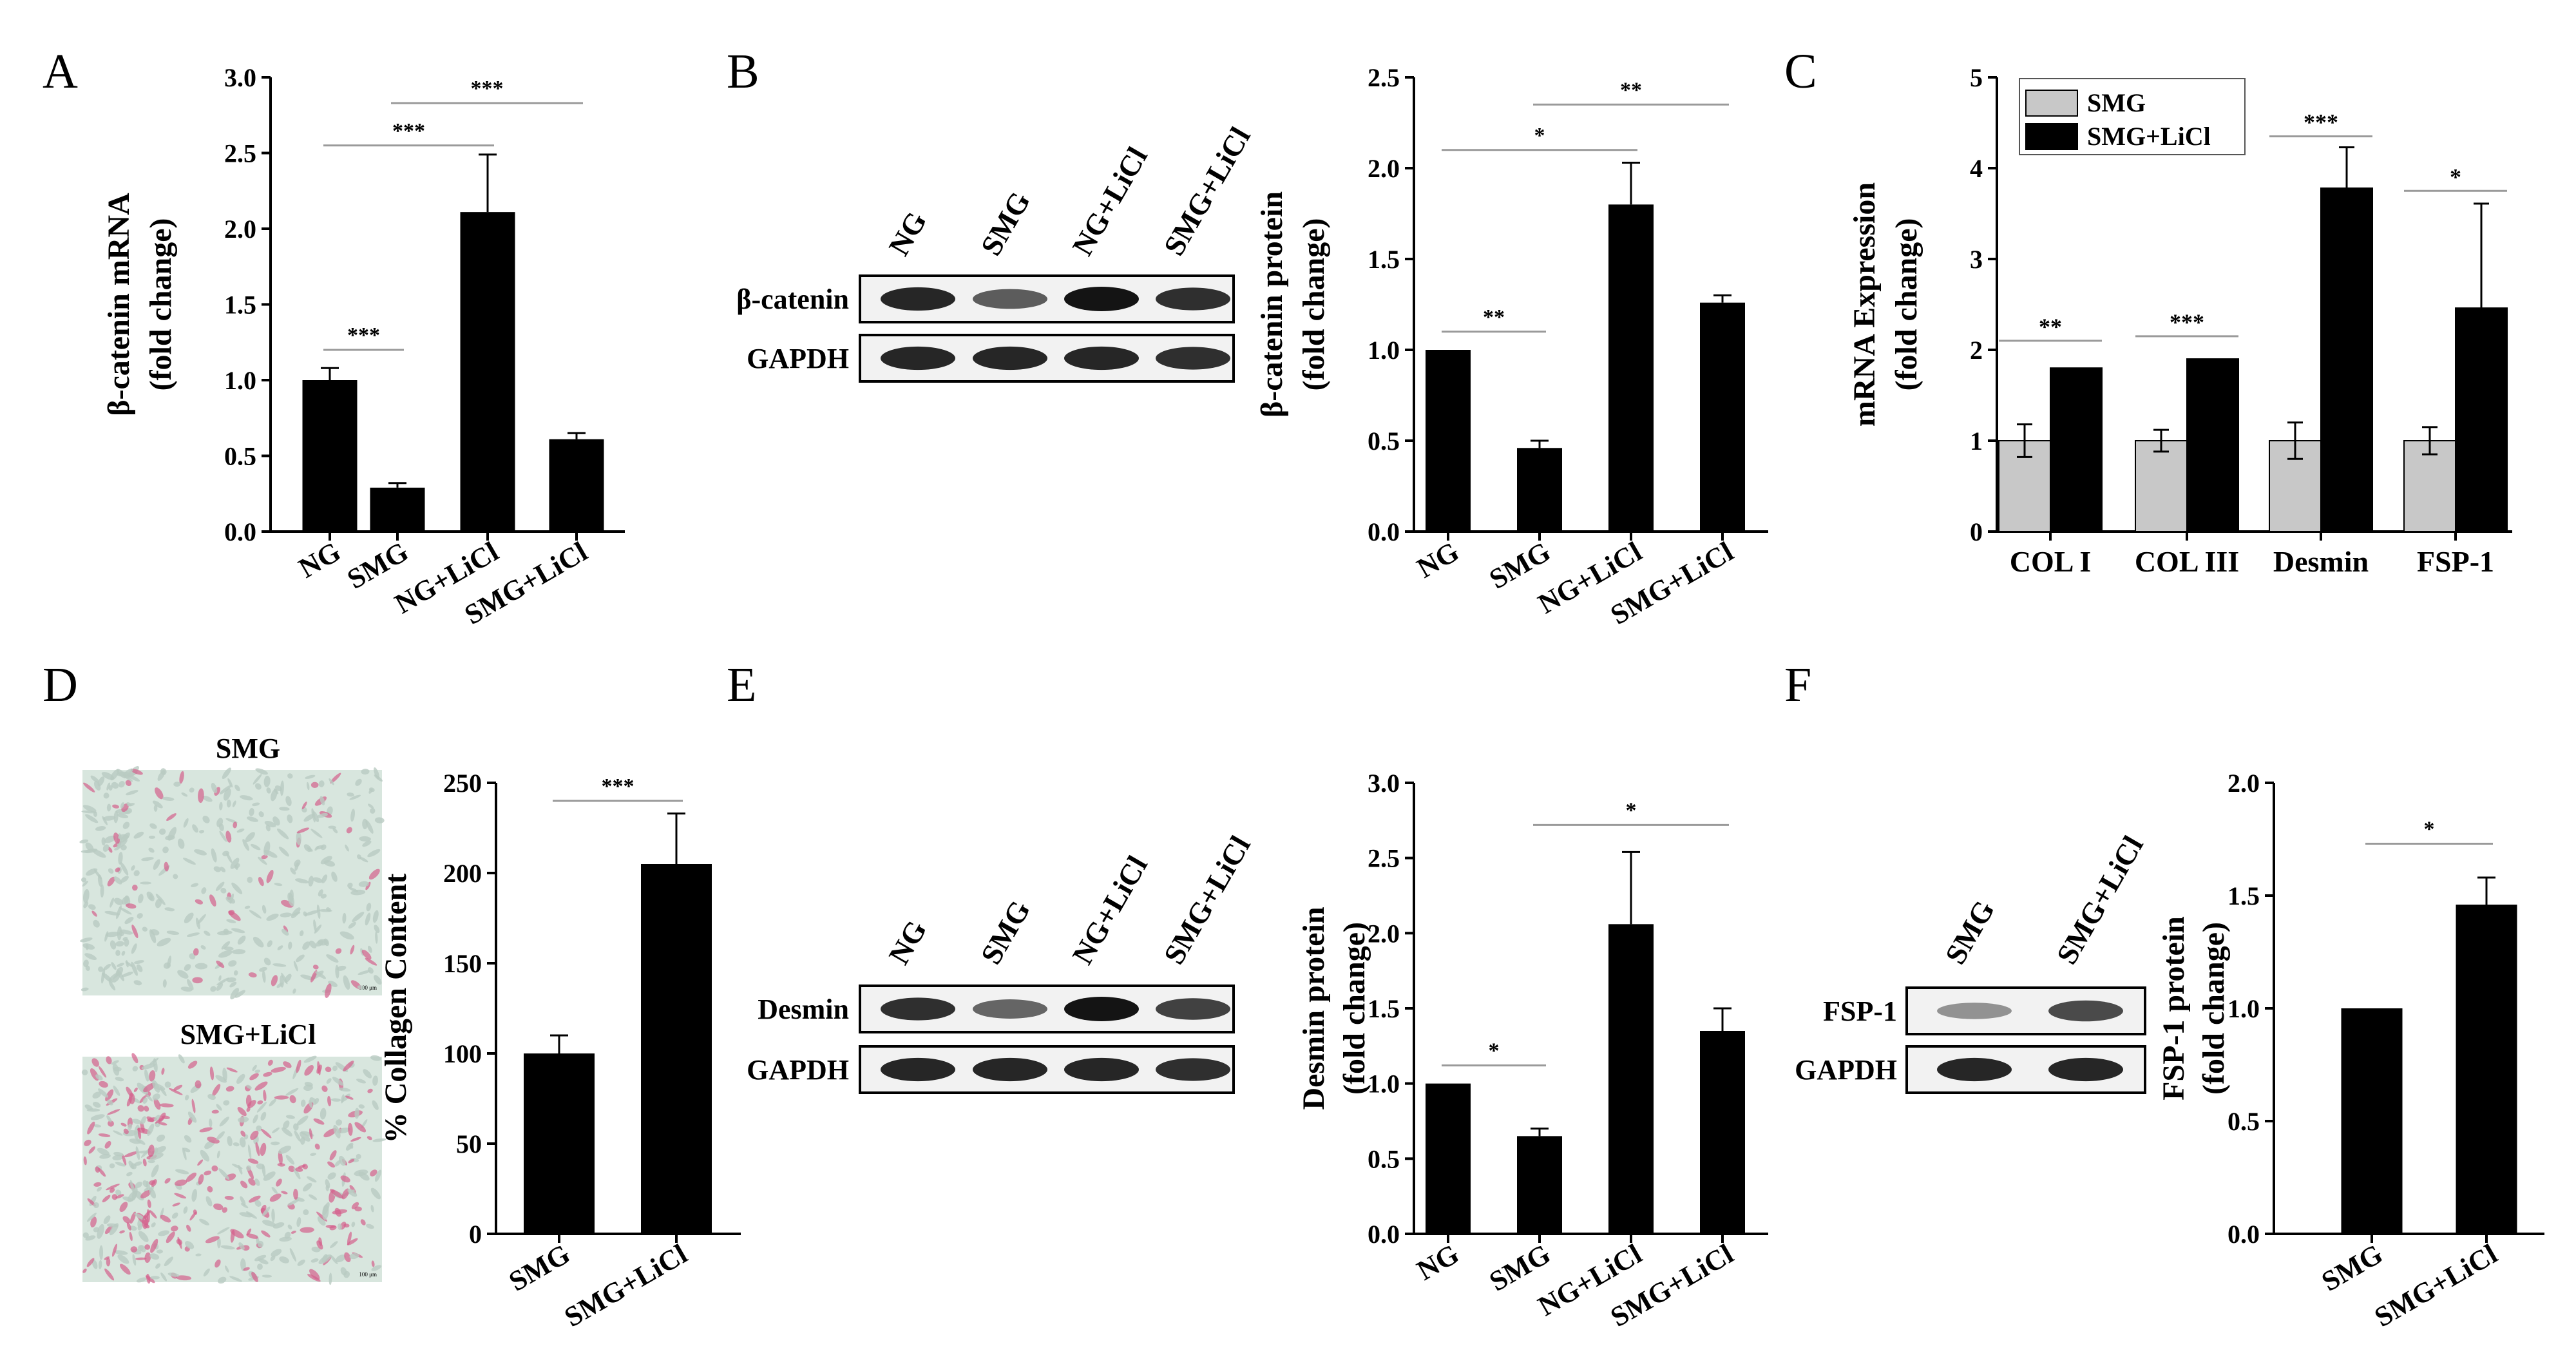 The height and width of the screenshot is (1364, 2576). I want to click on blot-lane-label: NG+LiCl, so click(1109, 201).